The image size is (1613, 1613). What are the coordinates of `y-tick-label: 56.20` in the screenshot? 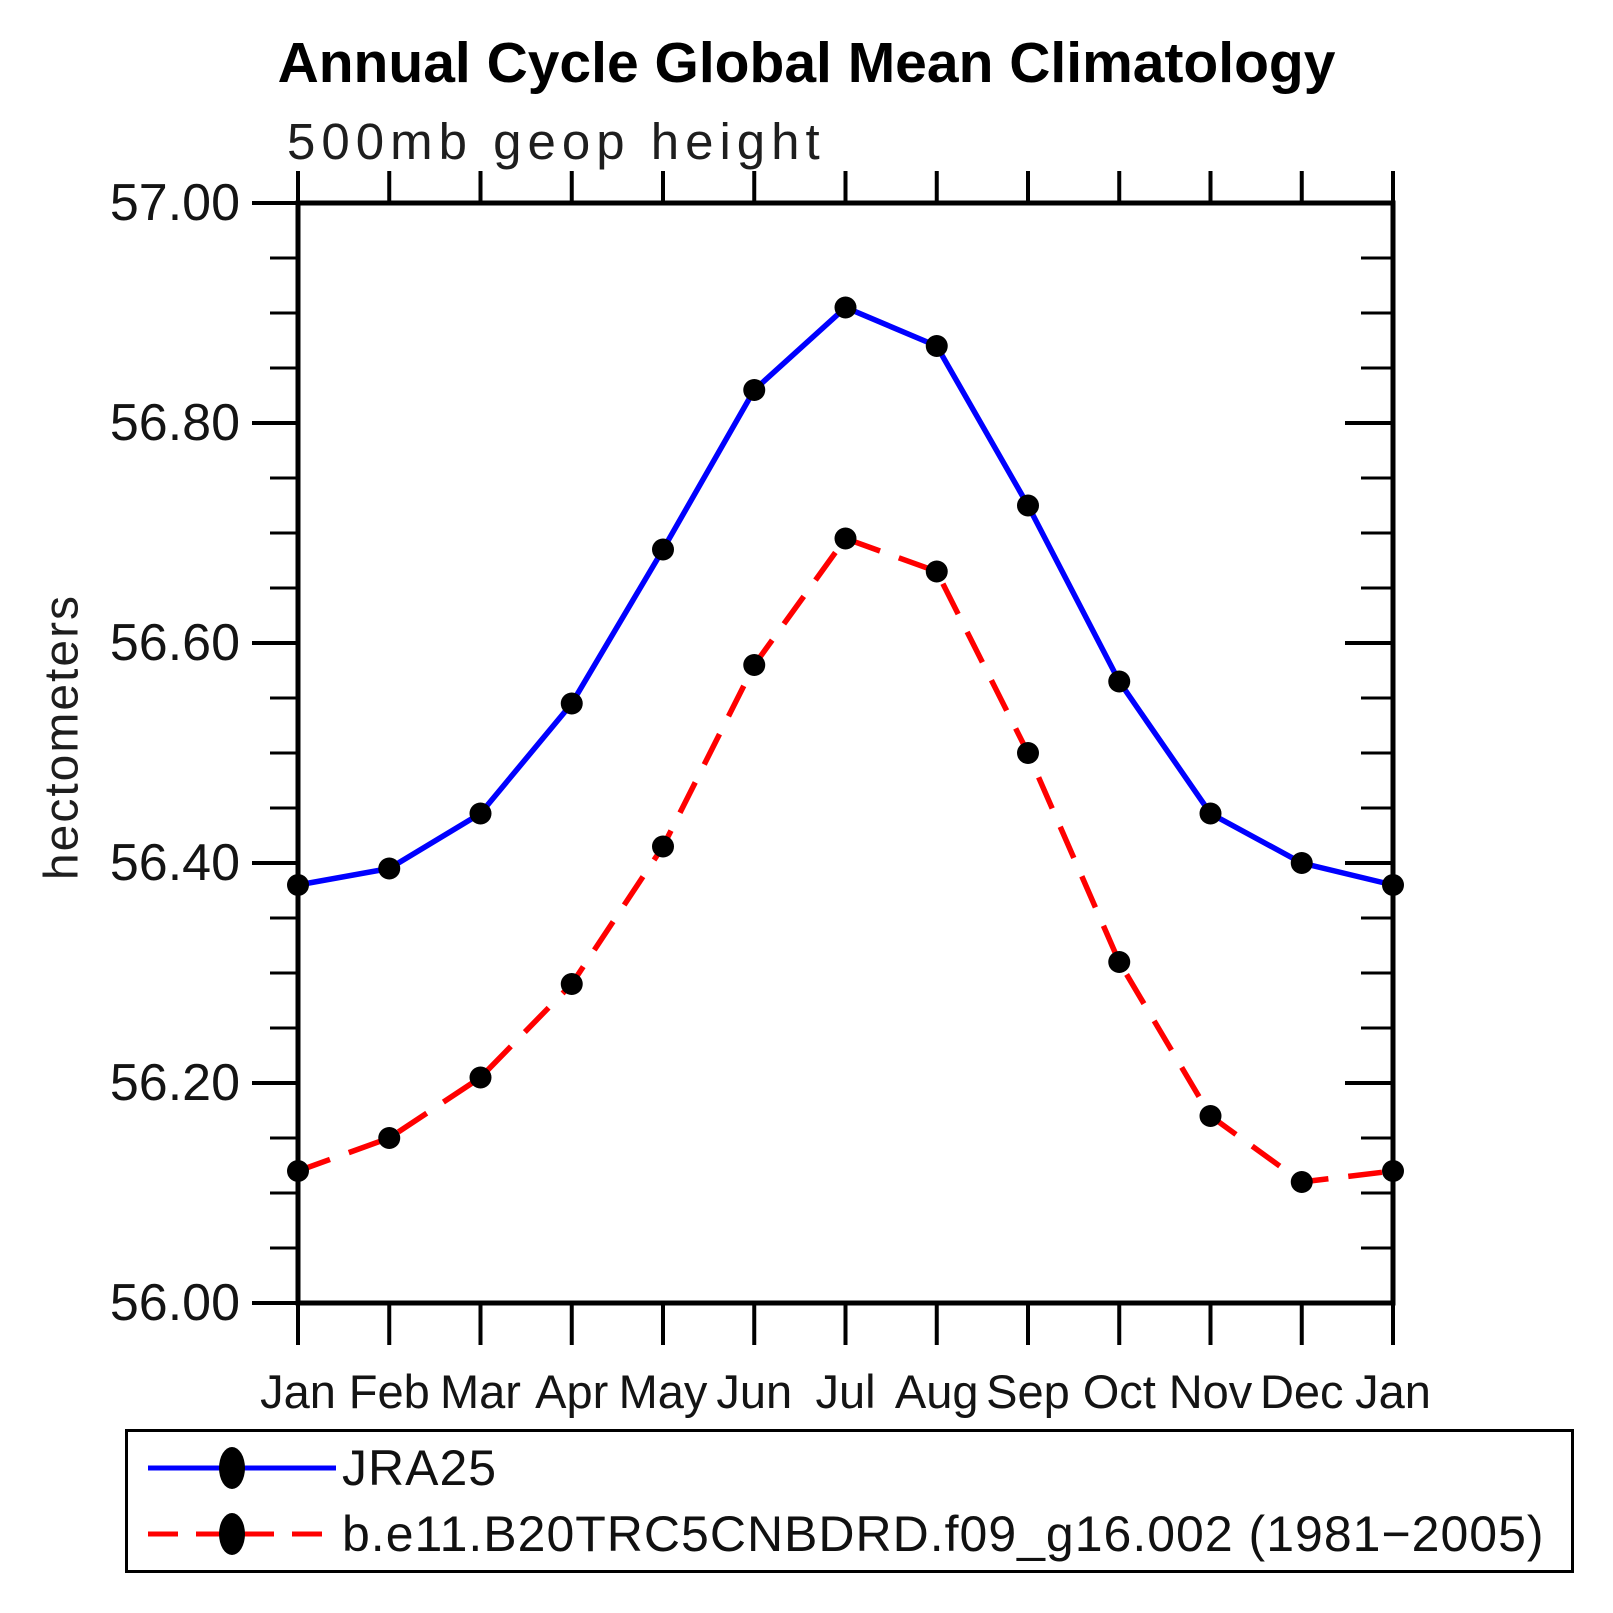 It's located at (175, 1083).